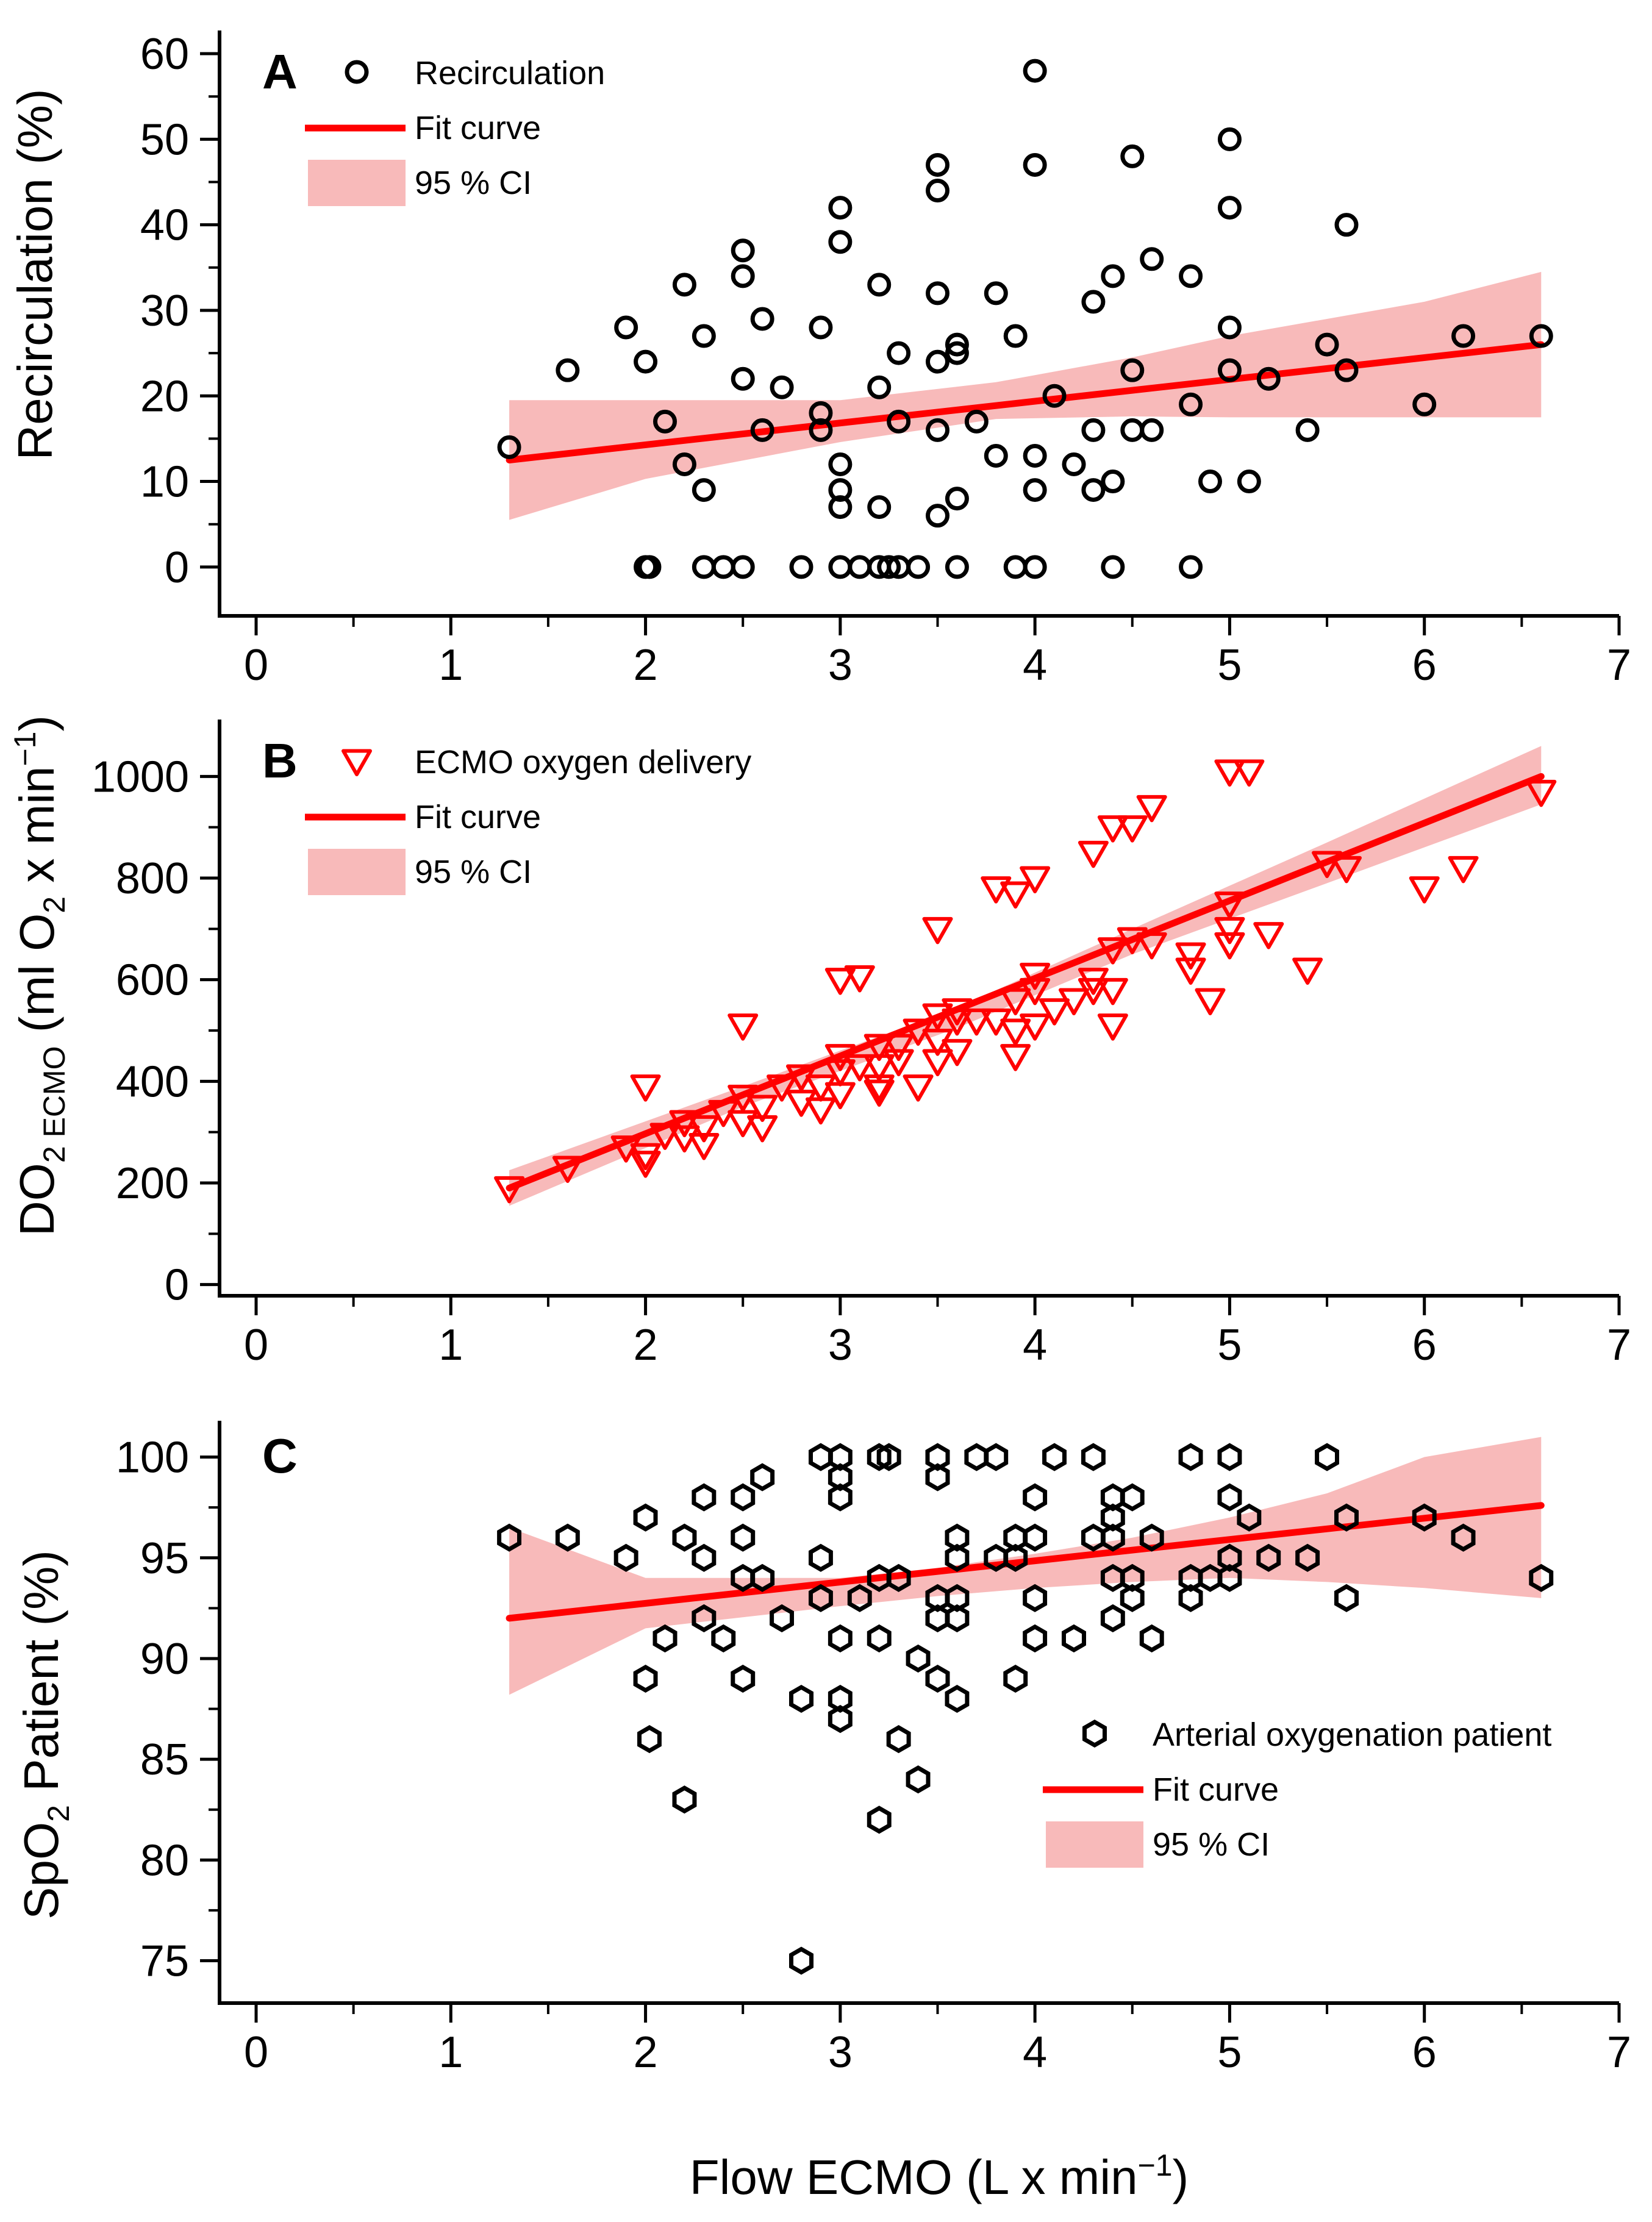  What do you see at coordinates (165, 1961) in the screenshot?
I see `y-tick-label-c: 75` at bounding box center [165, 1961].